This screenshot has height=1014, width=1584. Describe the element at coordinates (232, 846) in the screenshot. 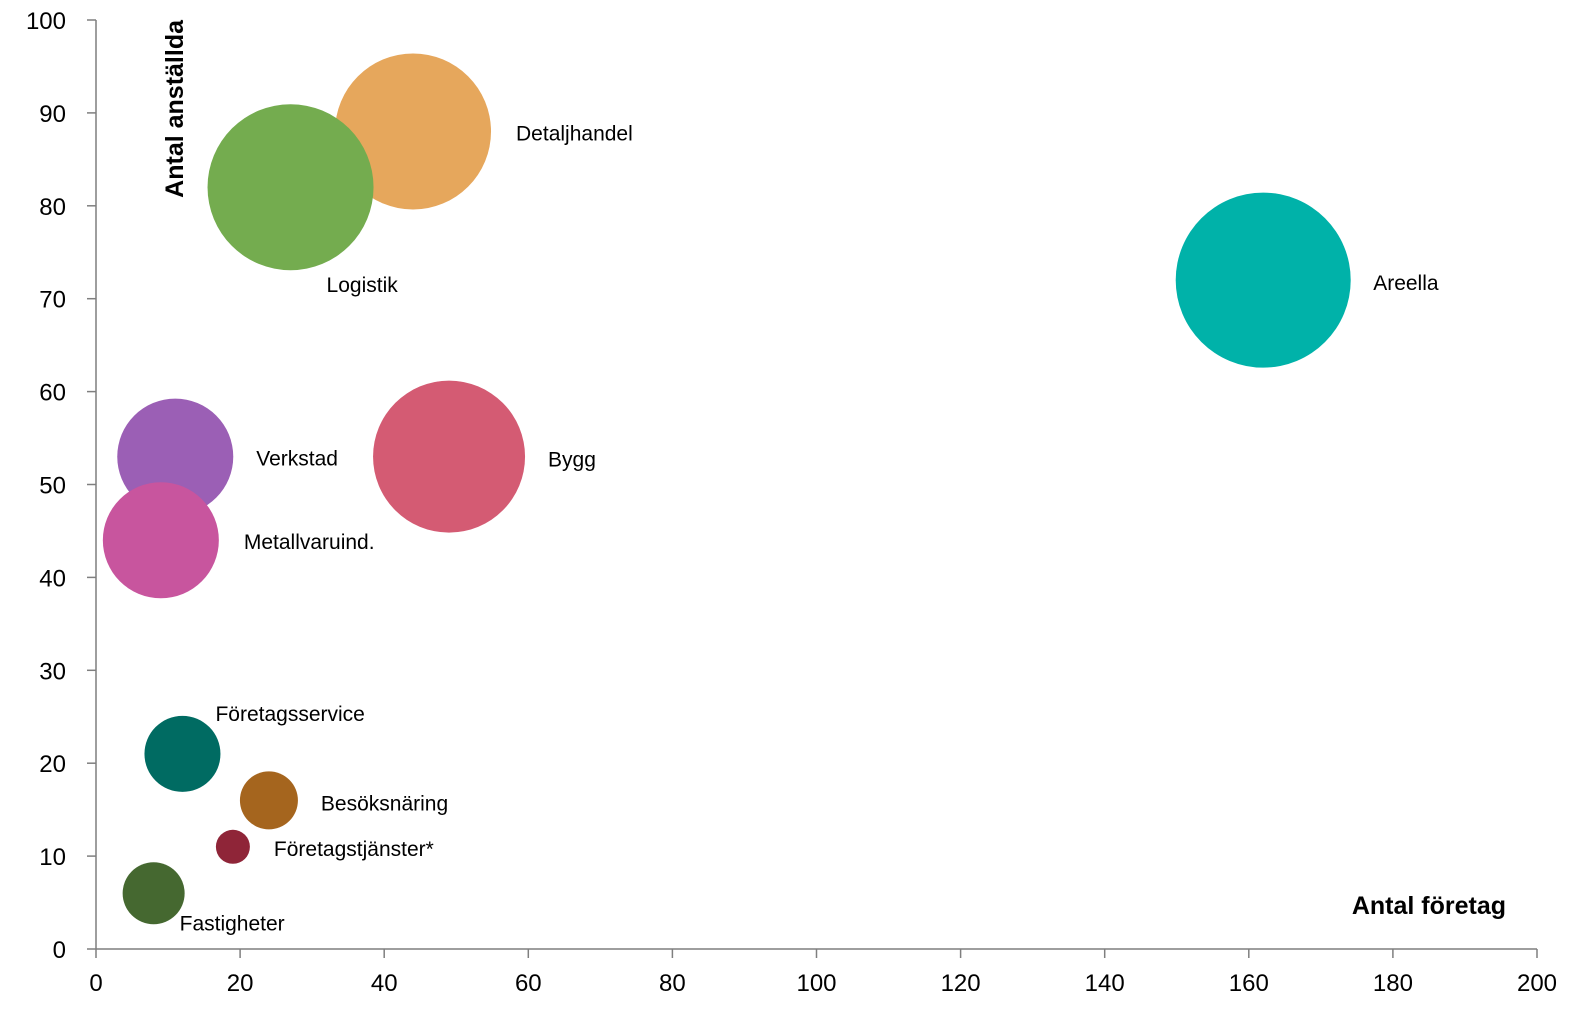

I see `bubble-företagstjänster` at that location.